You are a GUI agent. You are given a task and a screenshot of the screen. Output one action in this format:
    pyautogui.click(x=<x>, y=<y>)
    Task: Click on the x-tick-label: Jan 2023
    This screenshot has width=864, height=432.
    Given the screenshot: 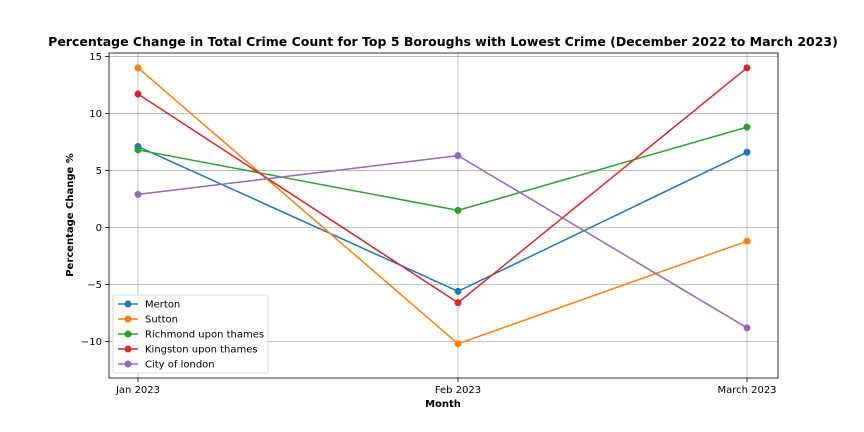 What is the action you would take?
    pyautogui.click(x=137, y=390)
    